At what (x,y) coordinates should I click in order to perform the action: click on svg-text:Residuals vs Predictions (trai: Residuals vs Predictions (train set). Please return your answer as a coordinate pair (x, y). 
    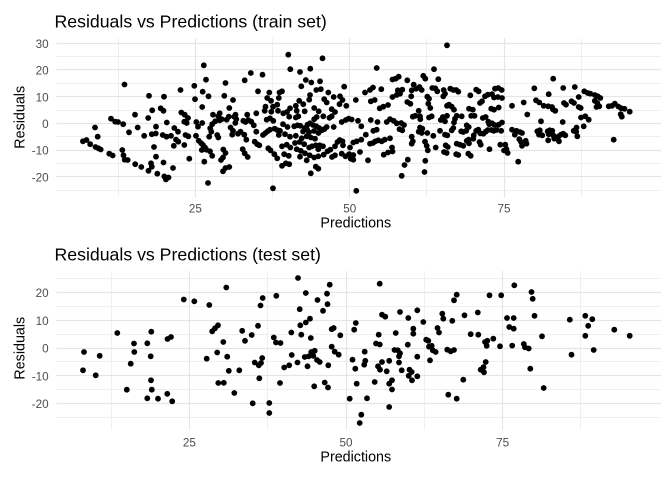
    Looking at the image, I should click on (191, 21).